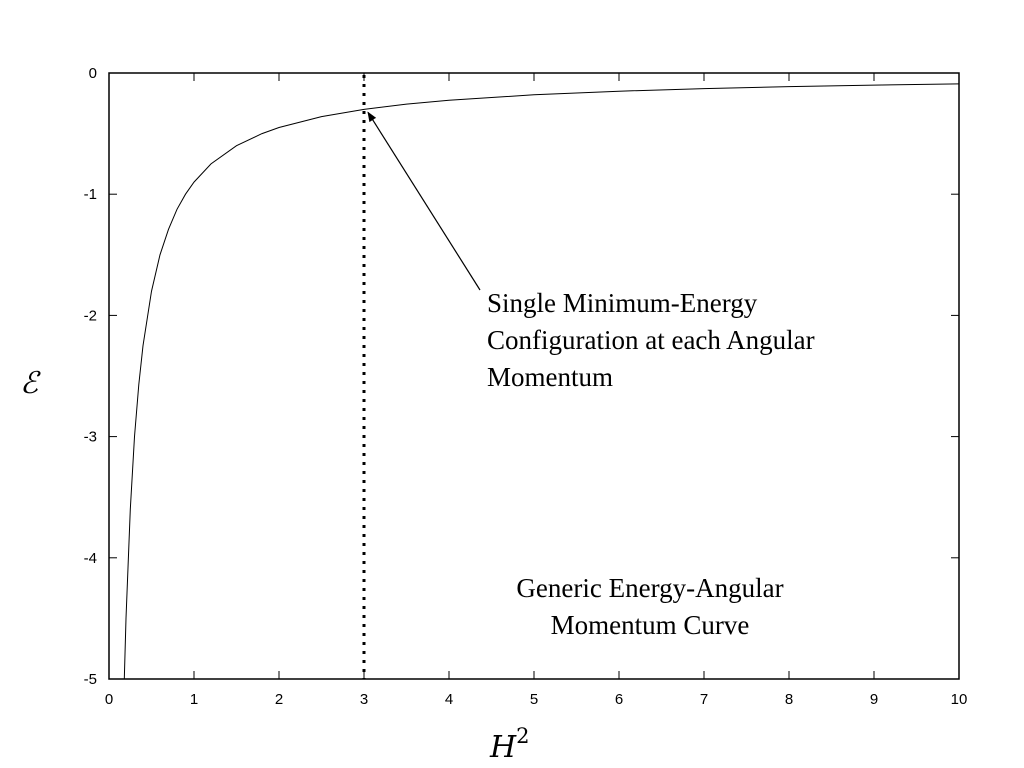 This screenshot has height=768, width=1024. What do you see at coordinates (30, 383) in the screenshot?
I see `y-axis-label: ℰ` at bounding box center [30, 383].